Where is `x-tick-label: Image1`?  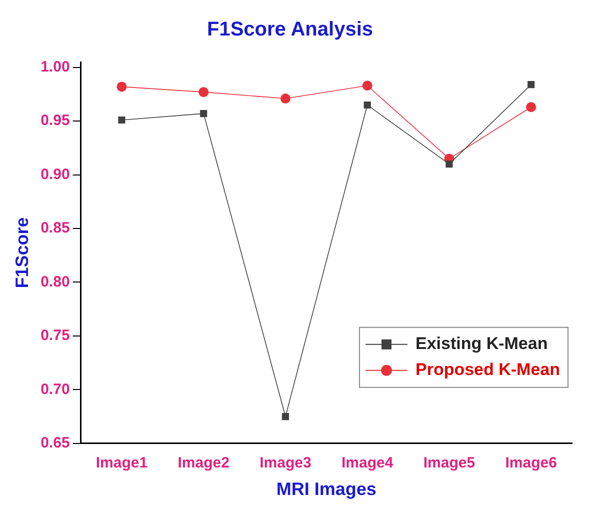
x-tick-label: Image1 is located at coordinates (122, 463).